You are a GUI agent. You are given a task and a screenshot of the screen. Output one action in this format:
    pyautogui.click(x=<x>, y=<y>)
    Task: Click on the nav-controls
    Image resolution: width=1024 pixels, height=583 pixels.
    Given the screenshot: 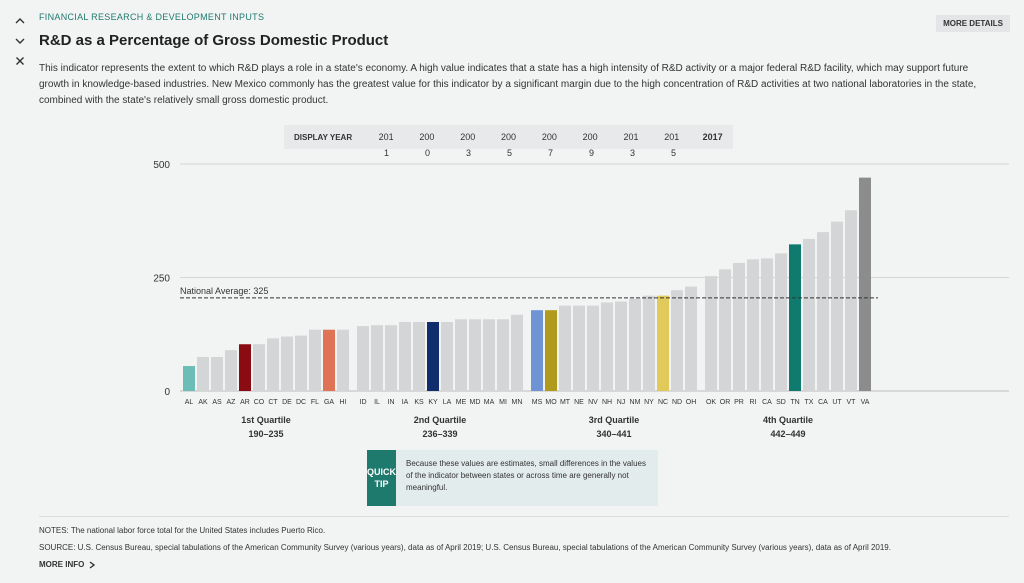 What is the action you would take?
    pyautogui.click(x=20, y=41)
    